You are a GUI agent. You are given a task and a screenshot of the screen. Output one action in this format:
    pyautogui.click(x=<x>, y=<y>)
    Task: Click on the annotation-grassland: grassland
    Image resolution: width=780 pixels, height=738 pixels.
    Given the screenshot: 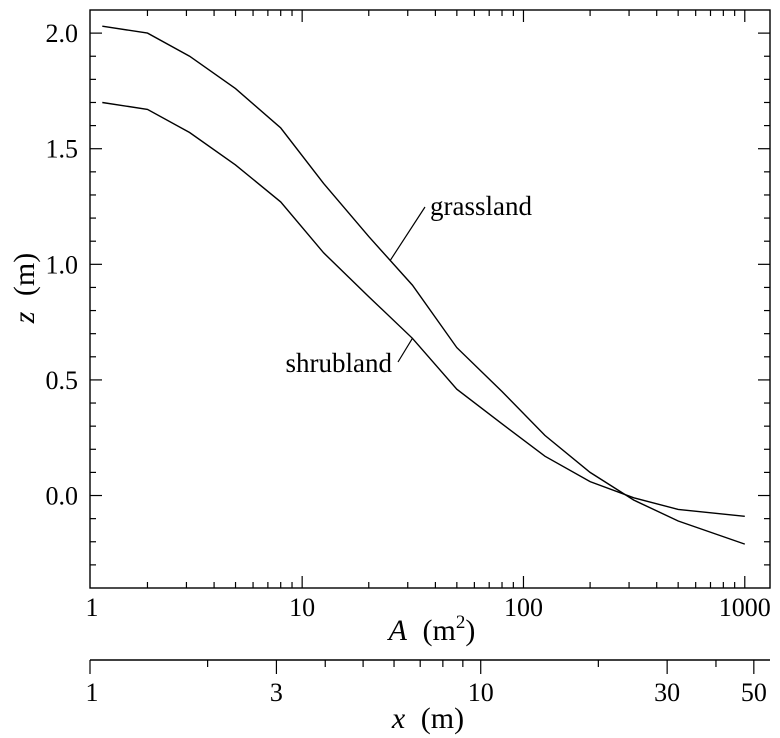 What is the action you would take?
    pyautogui.click(x=481, y=206)
    